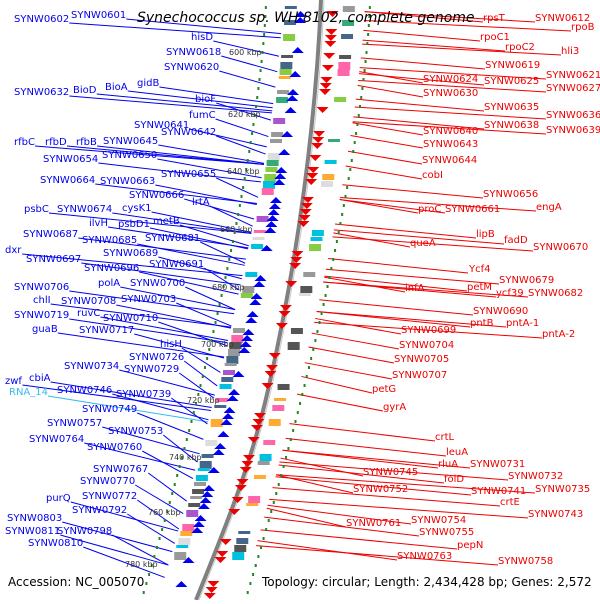 The width and height of the screenshot is (600, 604). What do you see at coordinates (479, 287) in the screenshot?
I see `gene-label: petM` at bounding box center [479, 287].